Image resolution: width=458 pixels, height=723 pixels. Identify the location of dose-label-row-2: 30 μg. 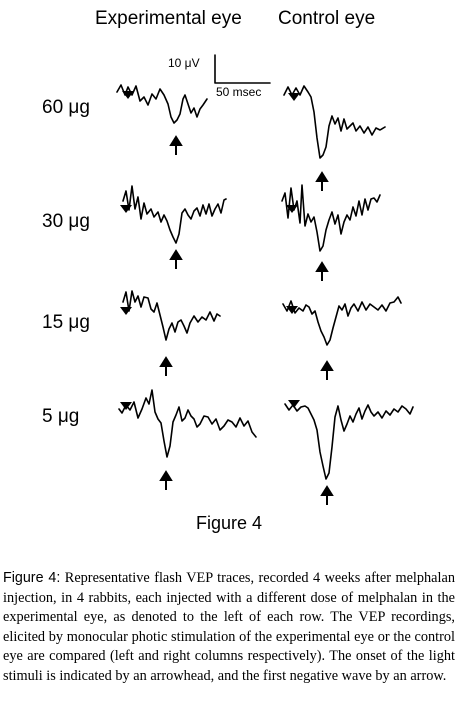
(66, 221).